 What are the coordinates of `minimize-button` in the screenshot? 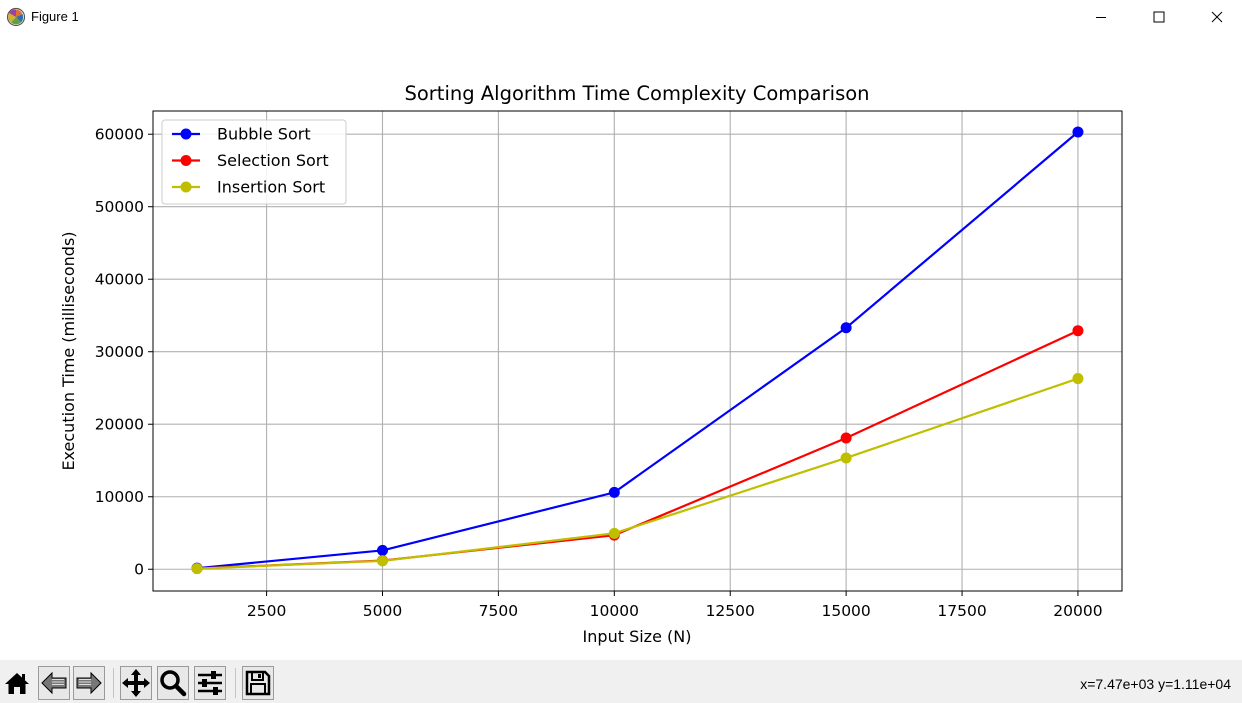 It's located at (1101, 16).